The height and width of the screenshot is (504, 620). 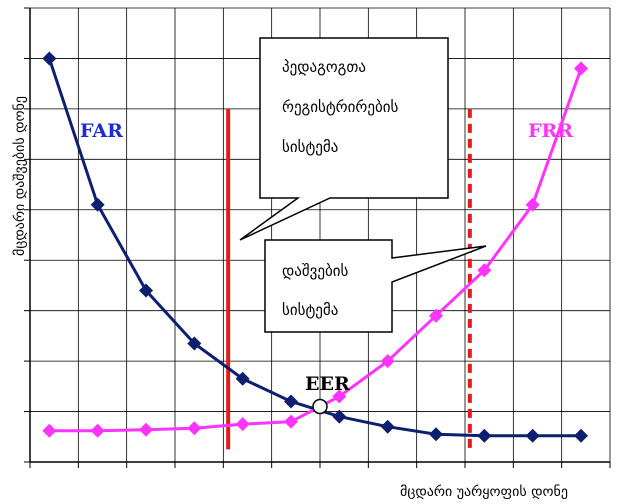 I want to click on callout-1-line-1: პედაგოგთა, so click(x=324, y=67).